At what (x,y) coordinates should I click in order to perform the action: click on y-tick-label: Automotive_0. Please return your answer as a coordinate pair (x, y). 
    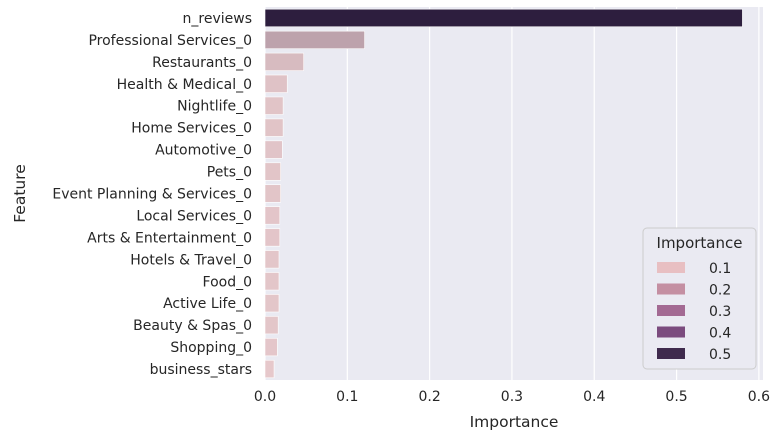
    Looking at the image, I should click on (203, 151).